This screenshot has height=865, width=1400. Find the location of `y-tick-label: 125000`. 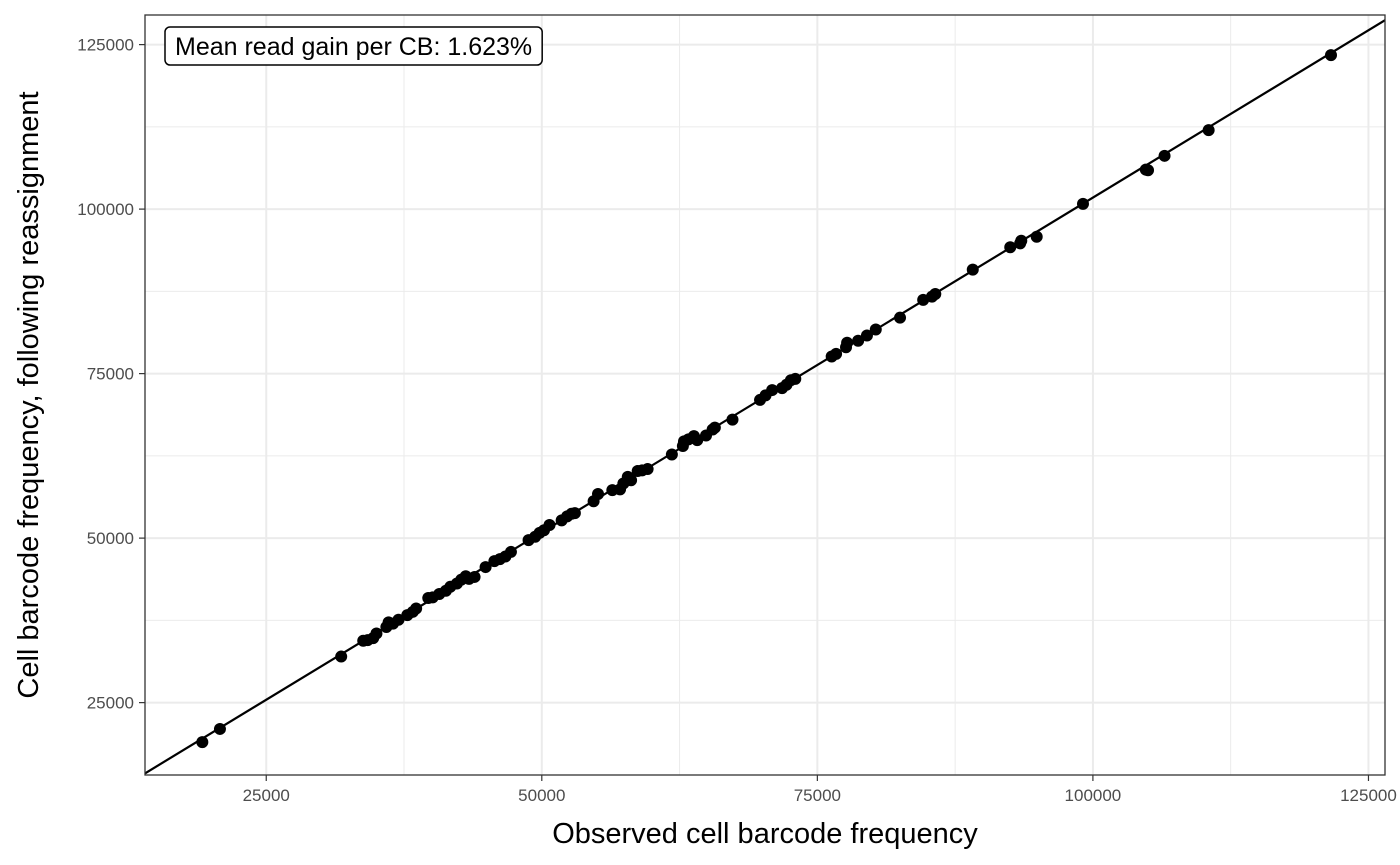

y-tick-label: 125000 is located at coordinates (105, 45).